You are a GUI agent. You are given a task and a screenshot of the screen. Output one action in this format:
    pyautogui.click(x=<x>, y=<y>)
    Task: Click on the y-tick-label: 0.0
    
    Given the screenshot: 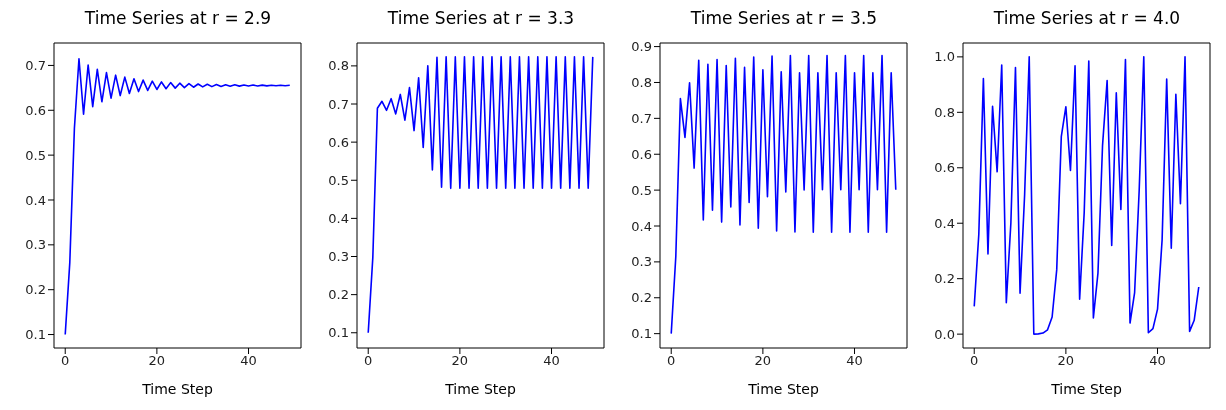 What is the action you would take?
    pyautogui.click(x=944, y=334)
    